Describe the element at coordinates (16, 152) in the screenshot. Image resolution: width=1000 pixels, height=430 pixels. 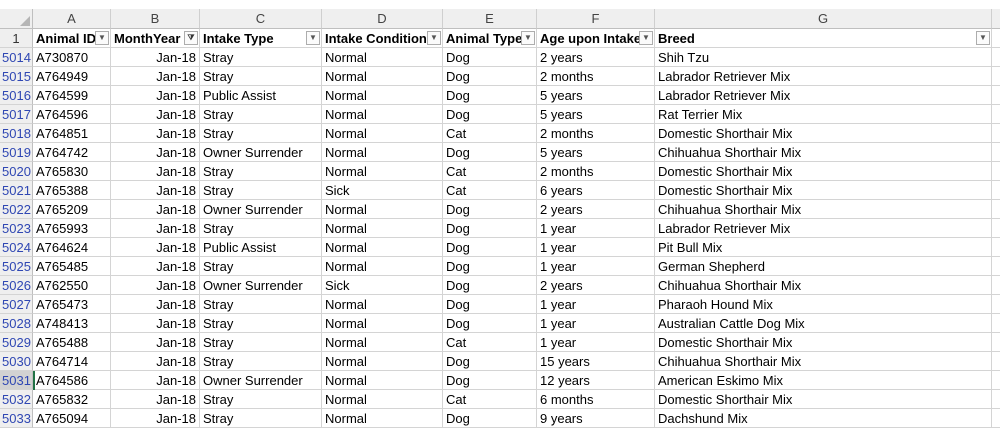
I see `row-header: 5019` at that location.